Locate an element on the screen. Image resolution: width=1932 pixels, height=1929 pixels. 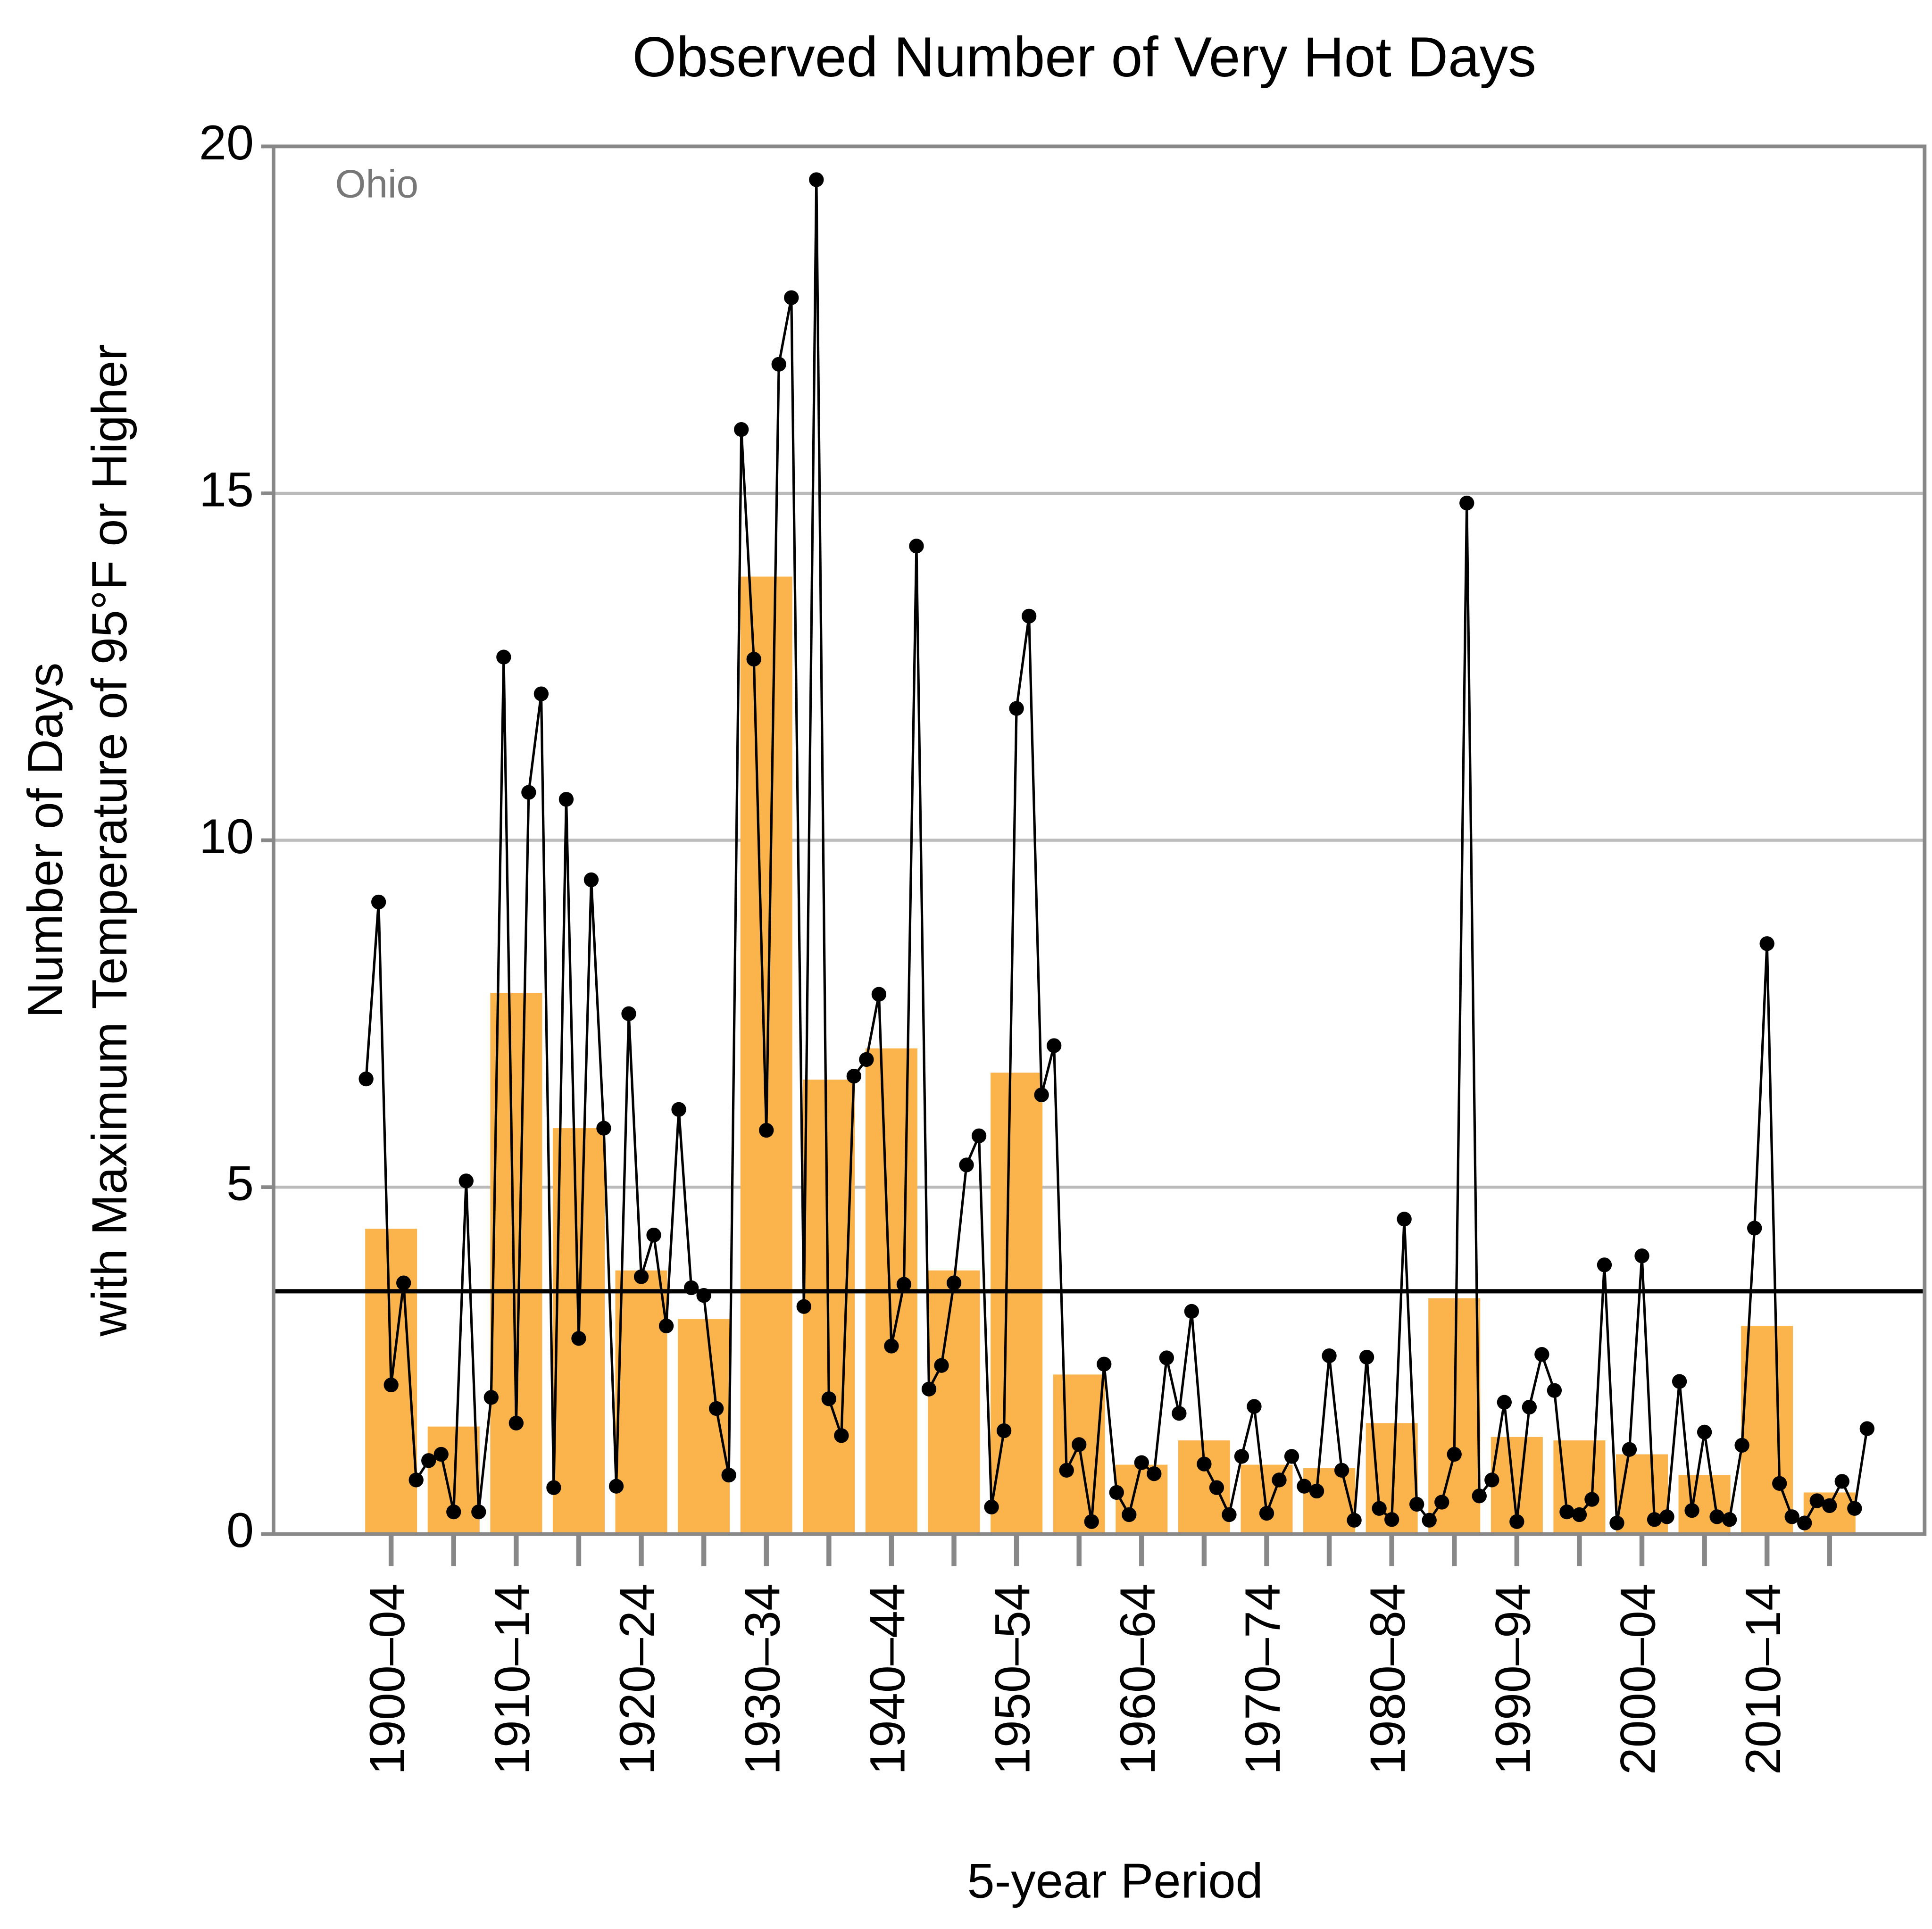
x-tick-label: 2000–04 is located at coordinates (1638, 1679).